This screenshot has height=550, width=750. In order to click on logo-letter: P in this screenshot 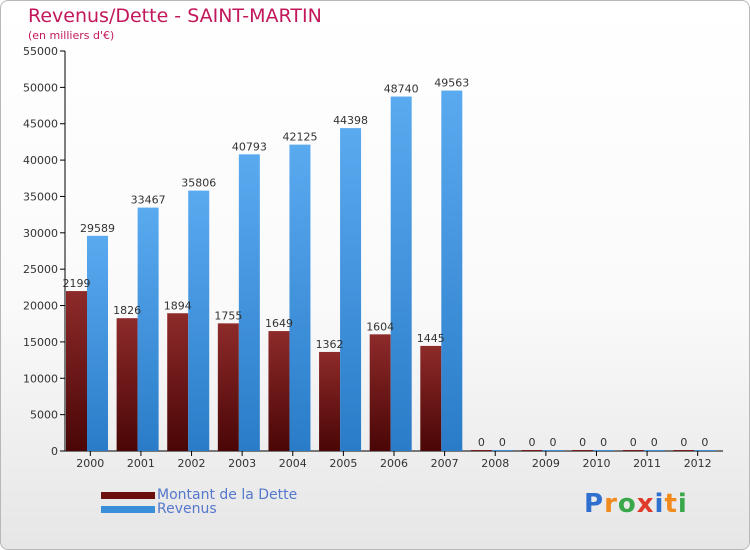, I will do `click(594, 504)`.